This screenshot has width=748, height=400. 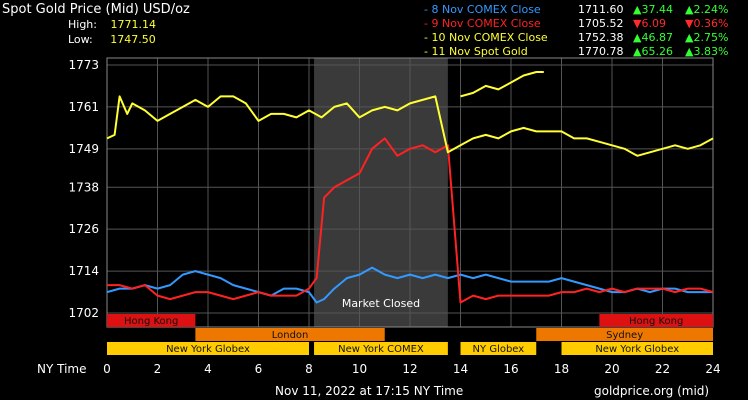 I want to click on legend-price: 1711.60, so click(x=601, y=9).